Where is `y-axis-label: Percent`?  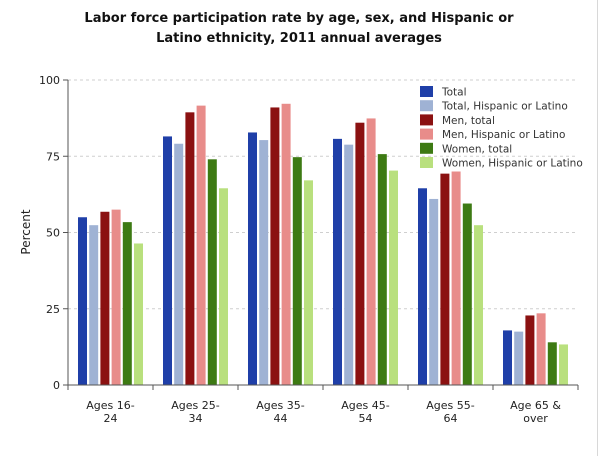 y-axis-label: Percent is located at coordinates (26, 231).